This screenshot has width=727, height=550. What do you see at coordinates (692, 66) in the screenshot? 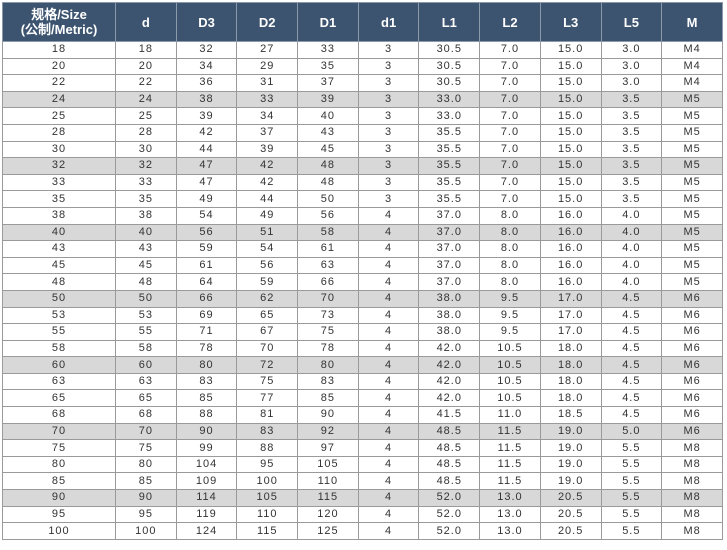
I see `table-cell: M4` at bounding box center [692, 66].